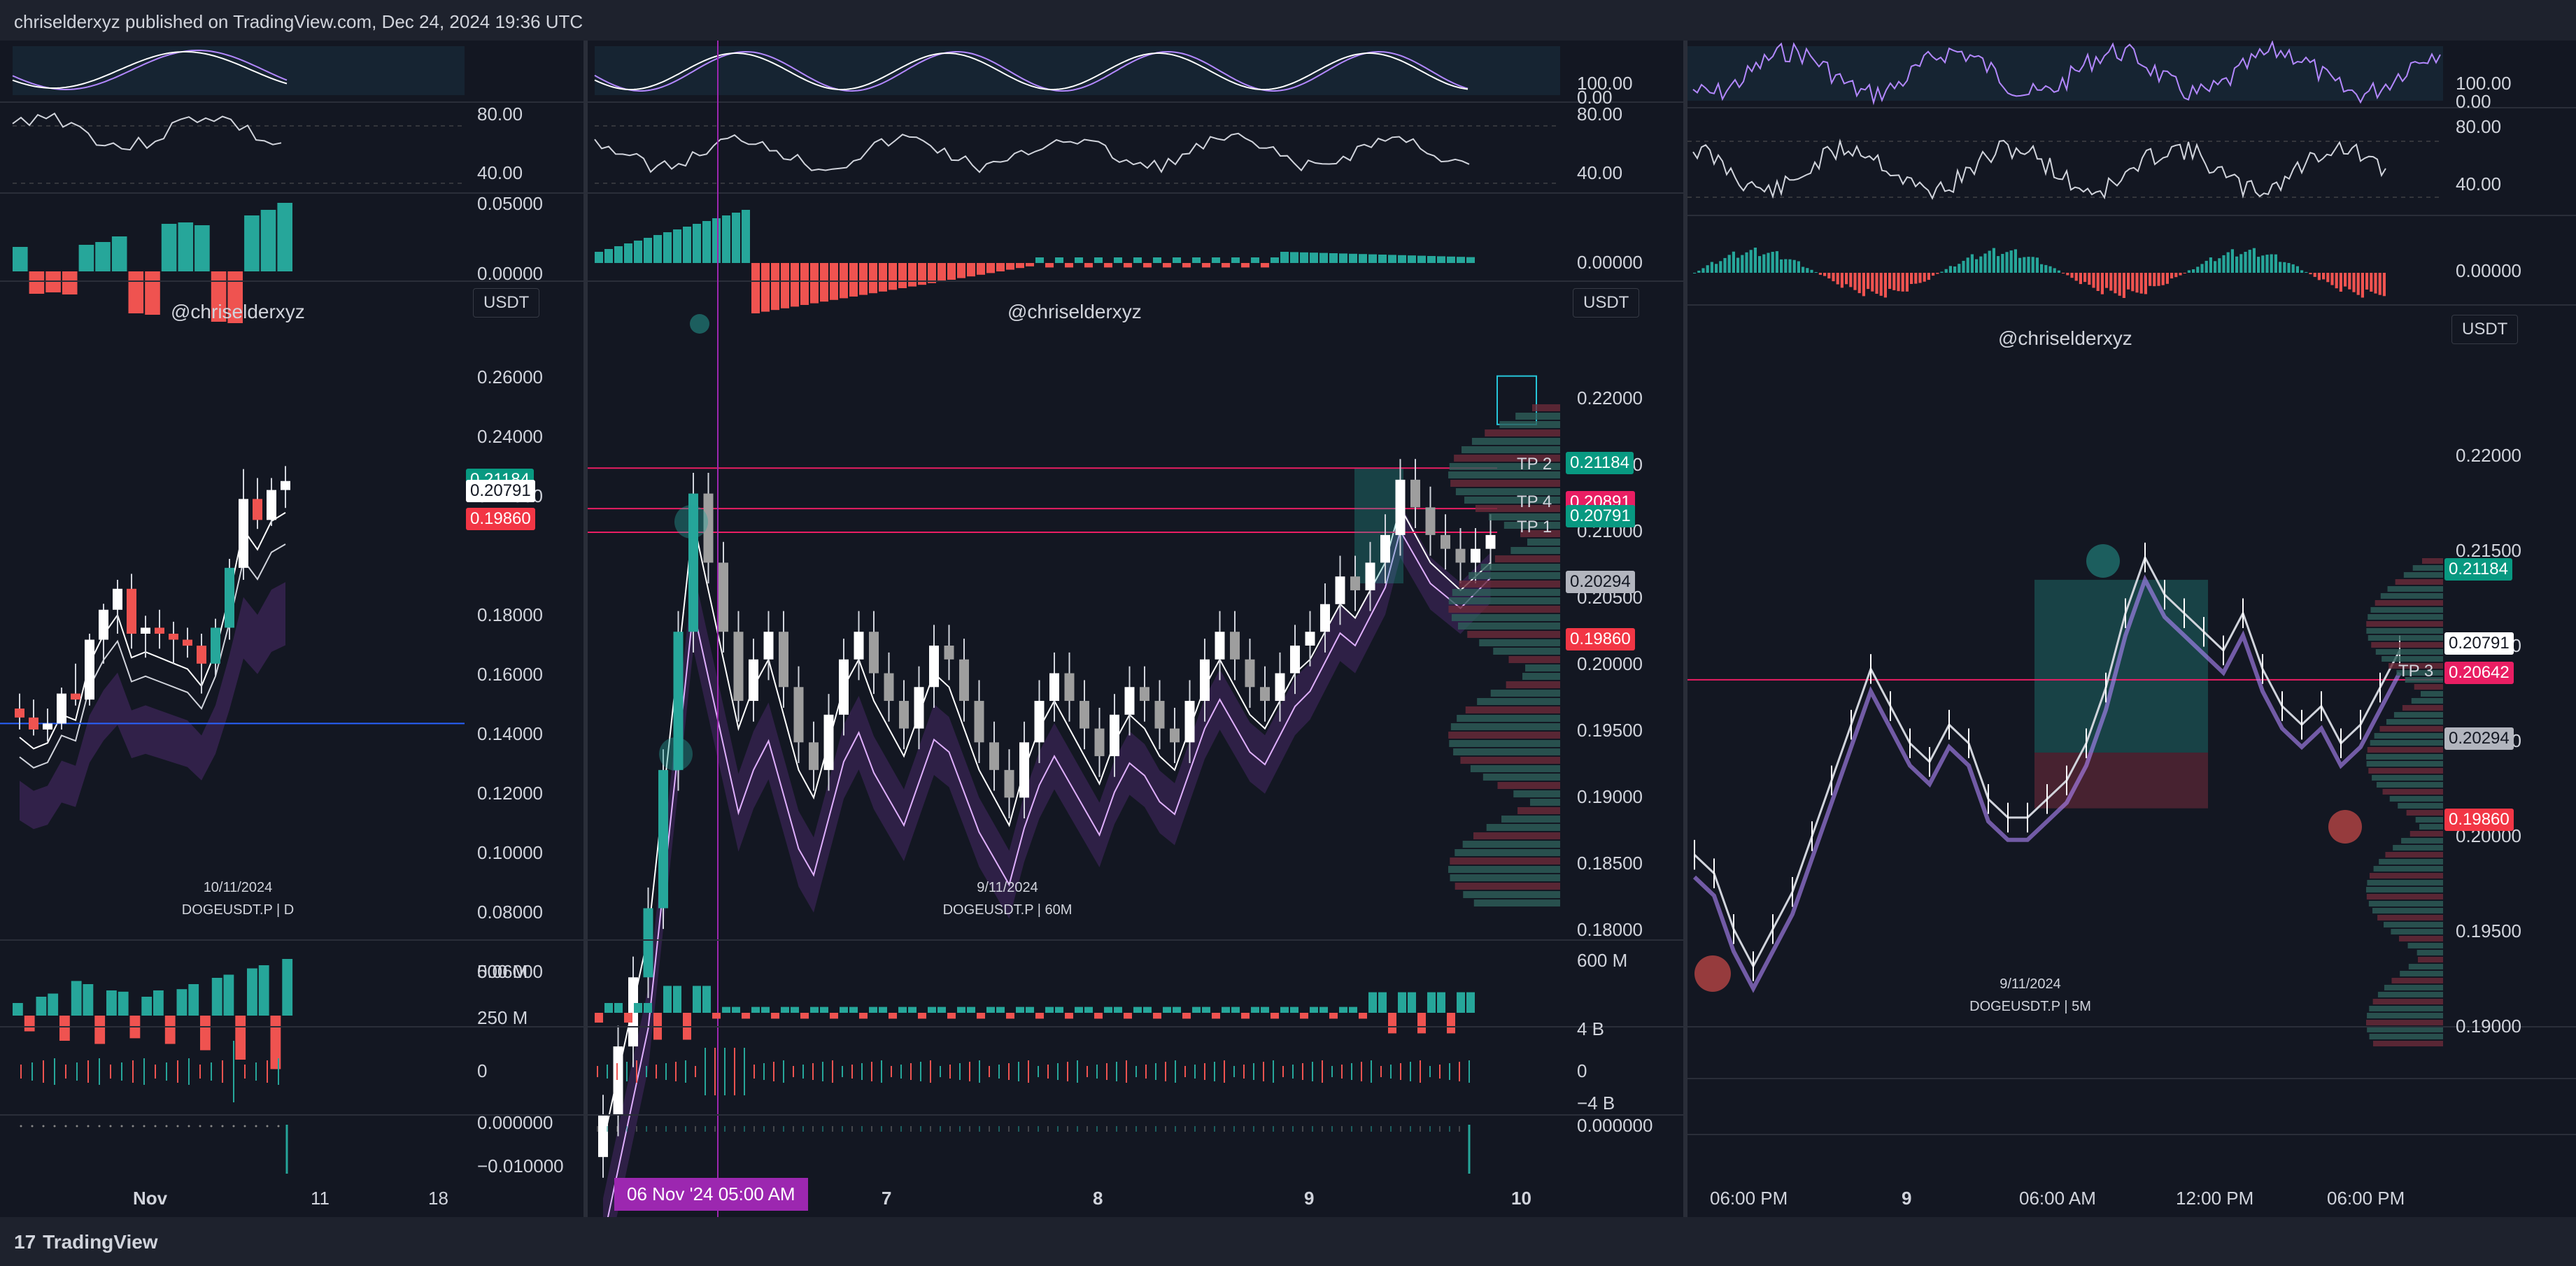  Describe the element at coordinates (86, 1242) in the screenshot. I see `tradingview-logo: 17 TradingView` at that location.